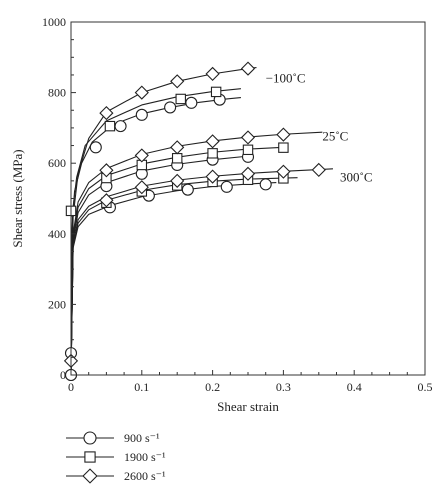 This screenshot has height=500, width=448. What do you see at coordinates (145, 457) in the screenshot?
I see `legend-label: 1900 s⁻¹` at bounding box center [145, 457].